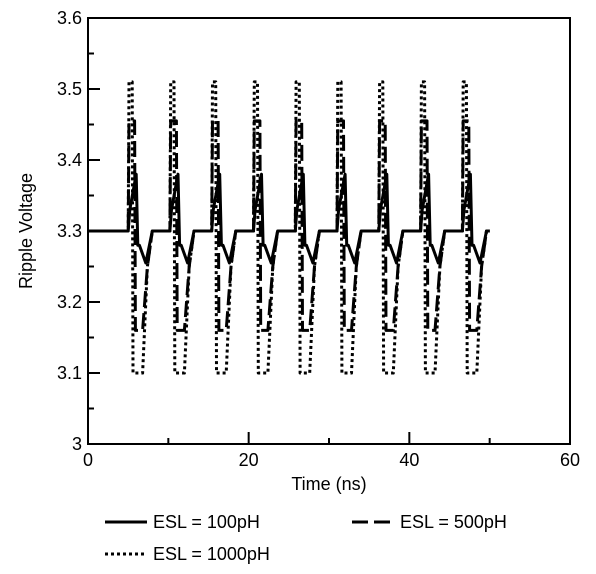  Describe the element at coordinates (409, 460) in the screenshot. I see `x-tick-label: 40` at that location.